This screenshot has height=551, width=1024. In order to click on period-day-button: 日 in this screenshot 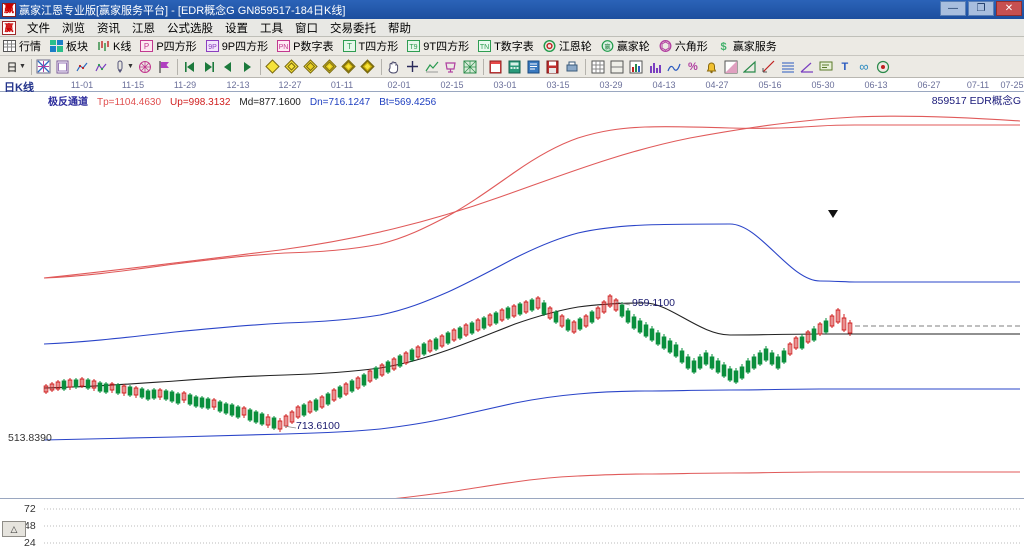, I will do `click(12, 67)`.